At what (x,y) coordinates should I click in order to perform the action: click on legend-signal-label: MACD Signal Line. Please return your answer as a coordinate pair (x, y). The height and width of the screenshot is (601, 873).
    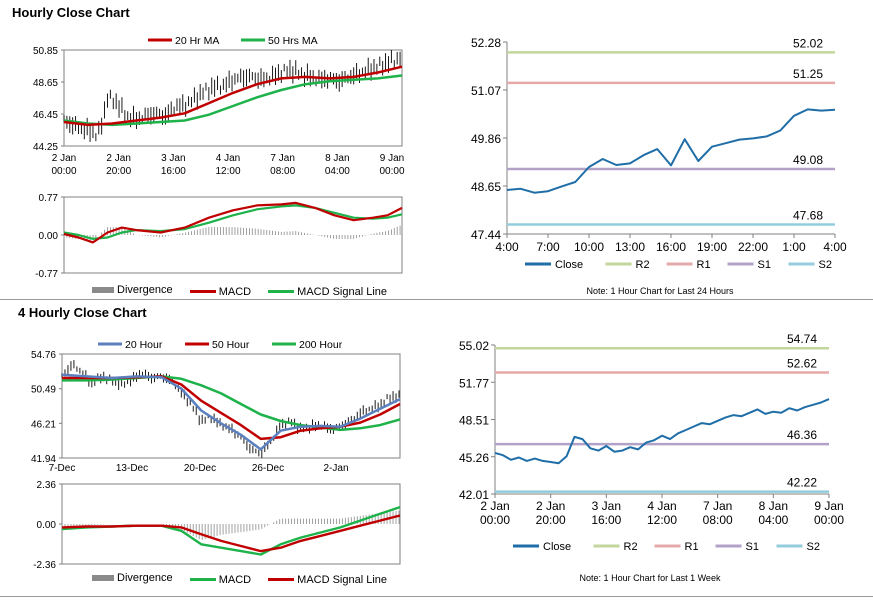
    Looking at the image, I should click on (342, 291).